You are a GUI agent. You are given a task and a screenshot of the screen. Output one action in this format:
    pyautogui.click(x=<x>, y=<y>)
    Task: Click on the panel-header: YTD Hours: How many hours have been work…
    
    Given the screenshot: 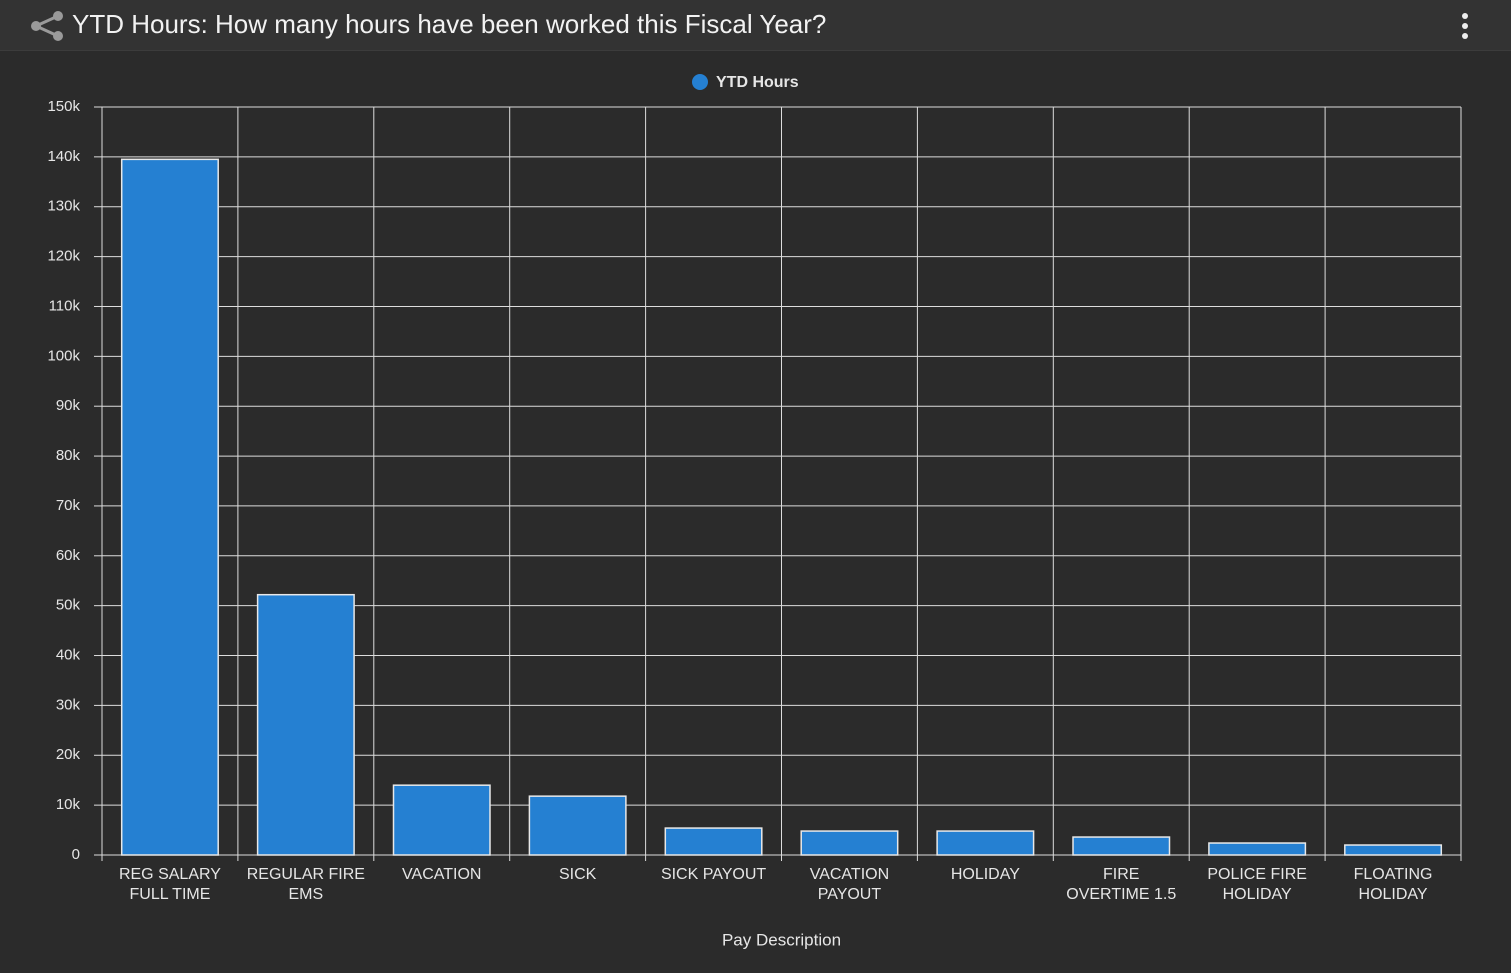 What is the action you would take?
    pyautogui.click(x=755, y=25)
    